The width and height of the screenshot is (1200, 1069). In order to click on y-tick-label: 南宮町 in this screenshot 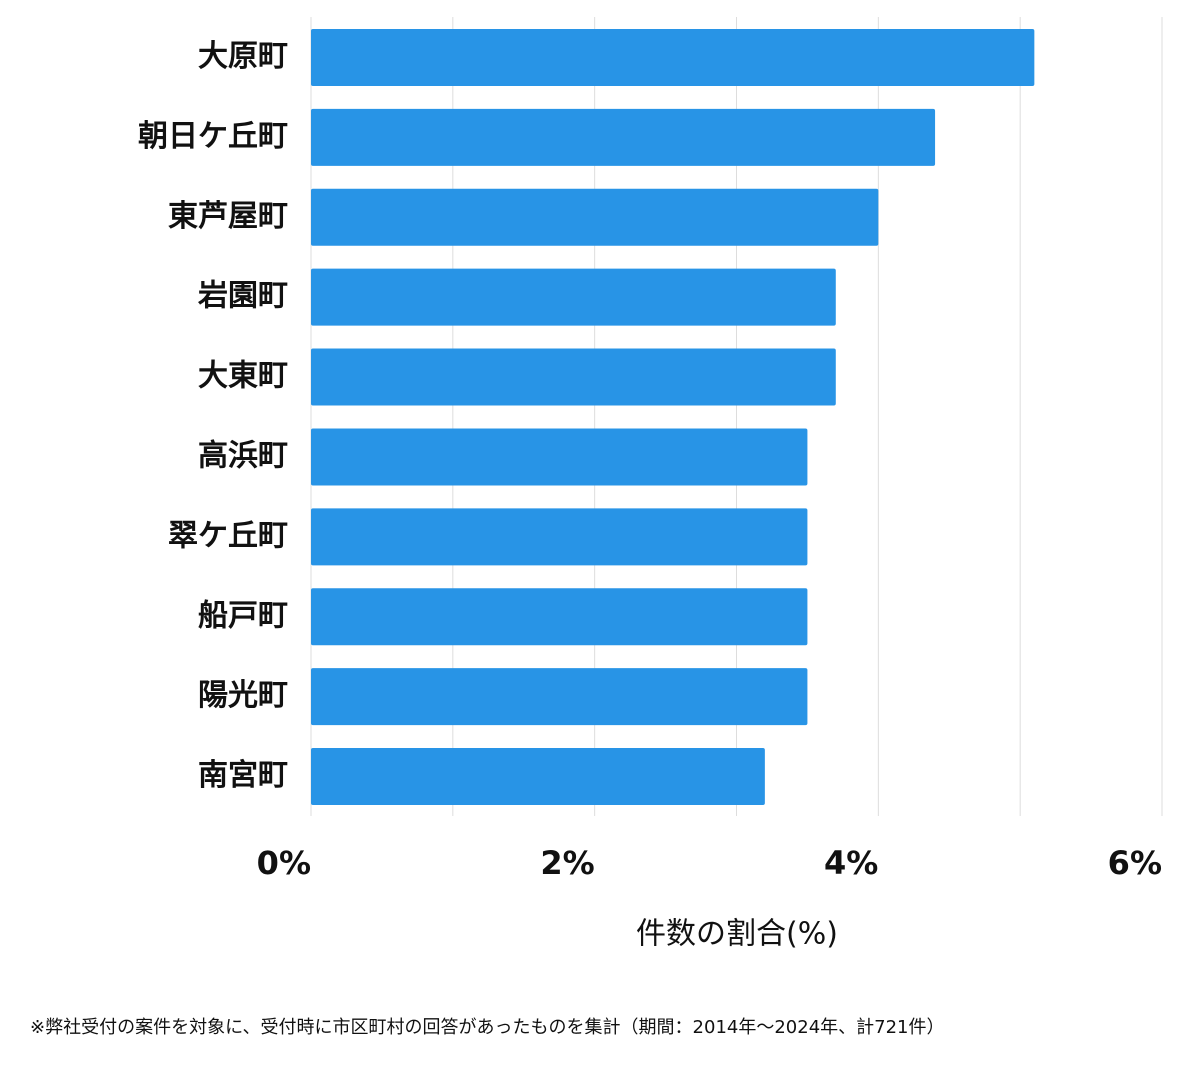, I will do `click(243, 775)`.